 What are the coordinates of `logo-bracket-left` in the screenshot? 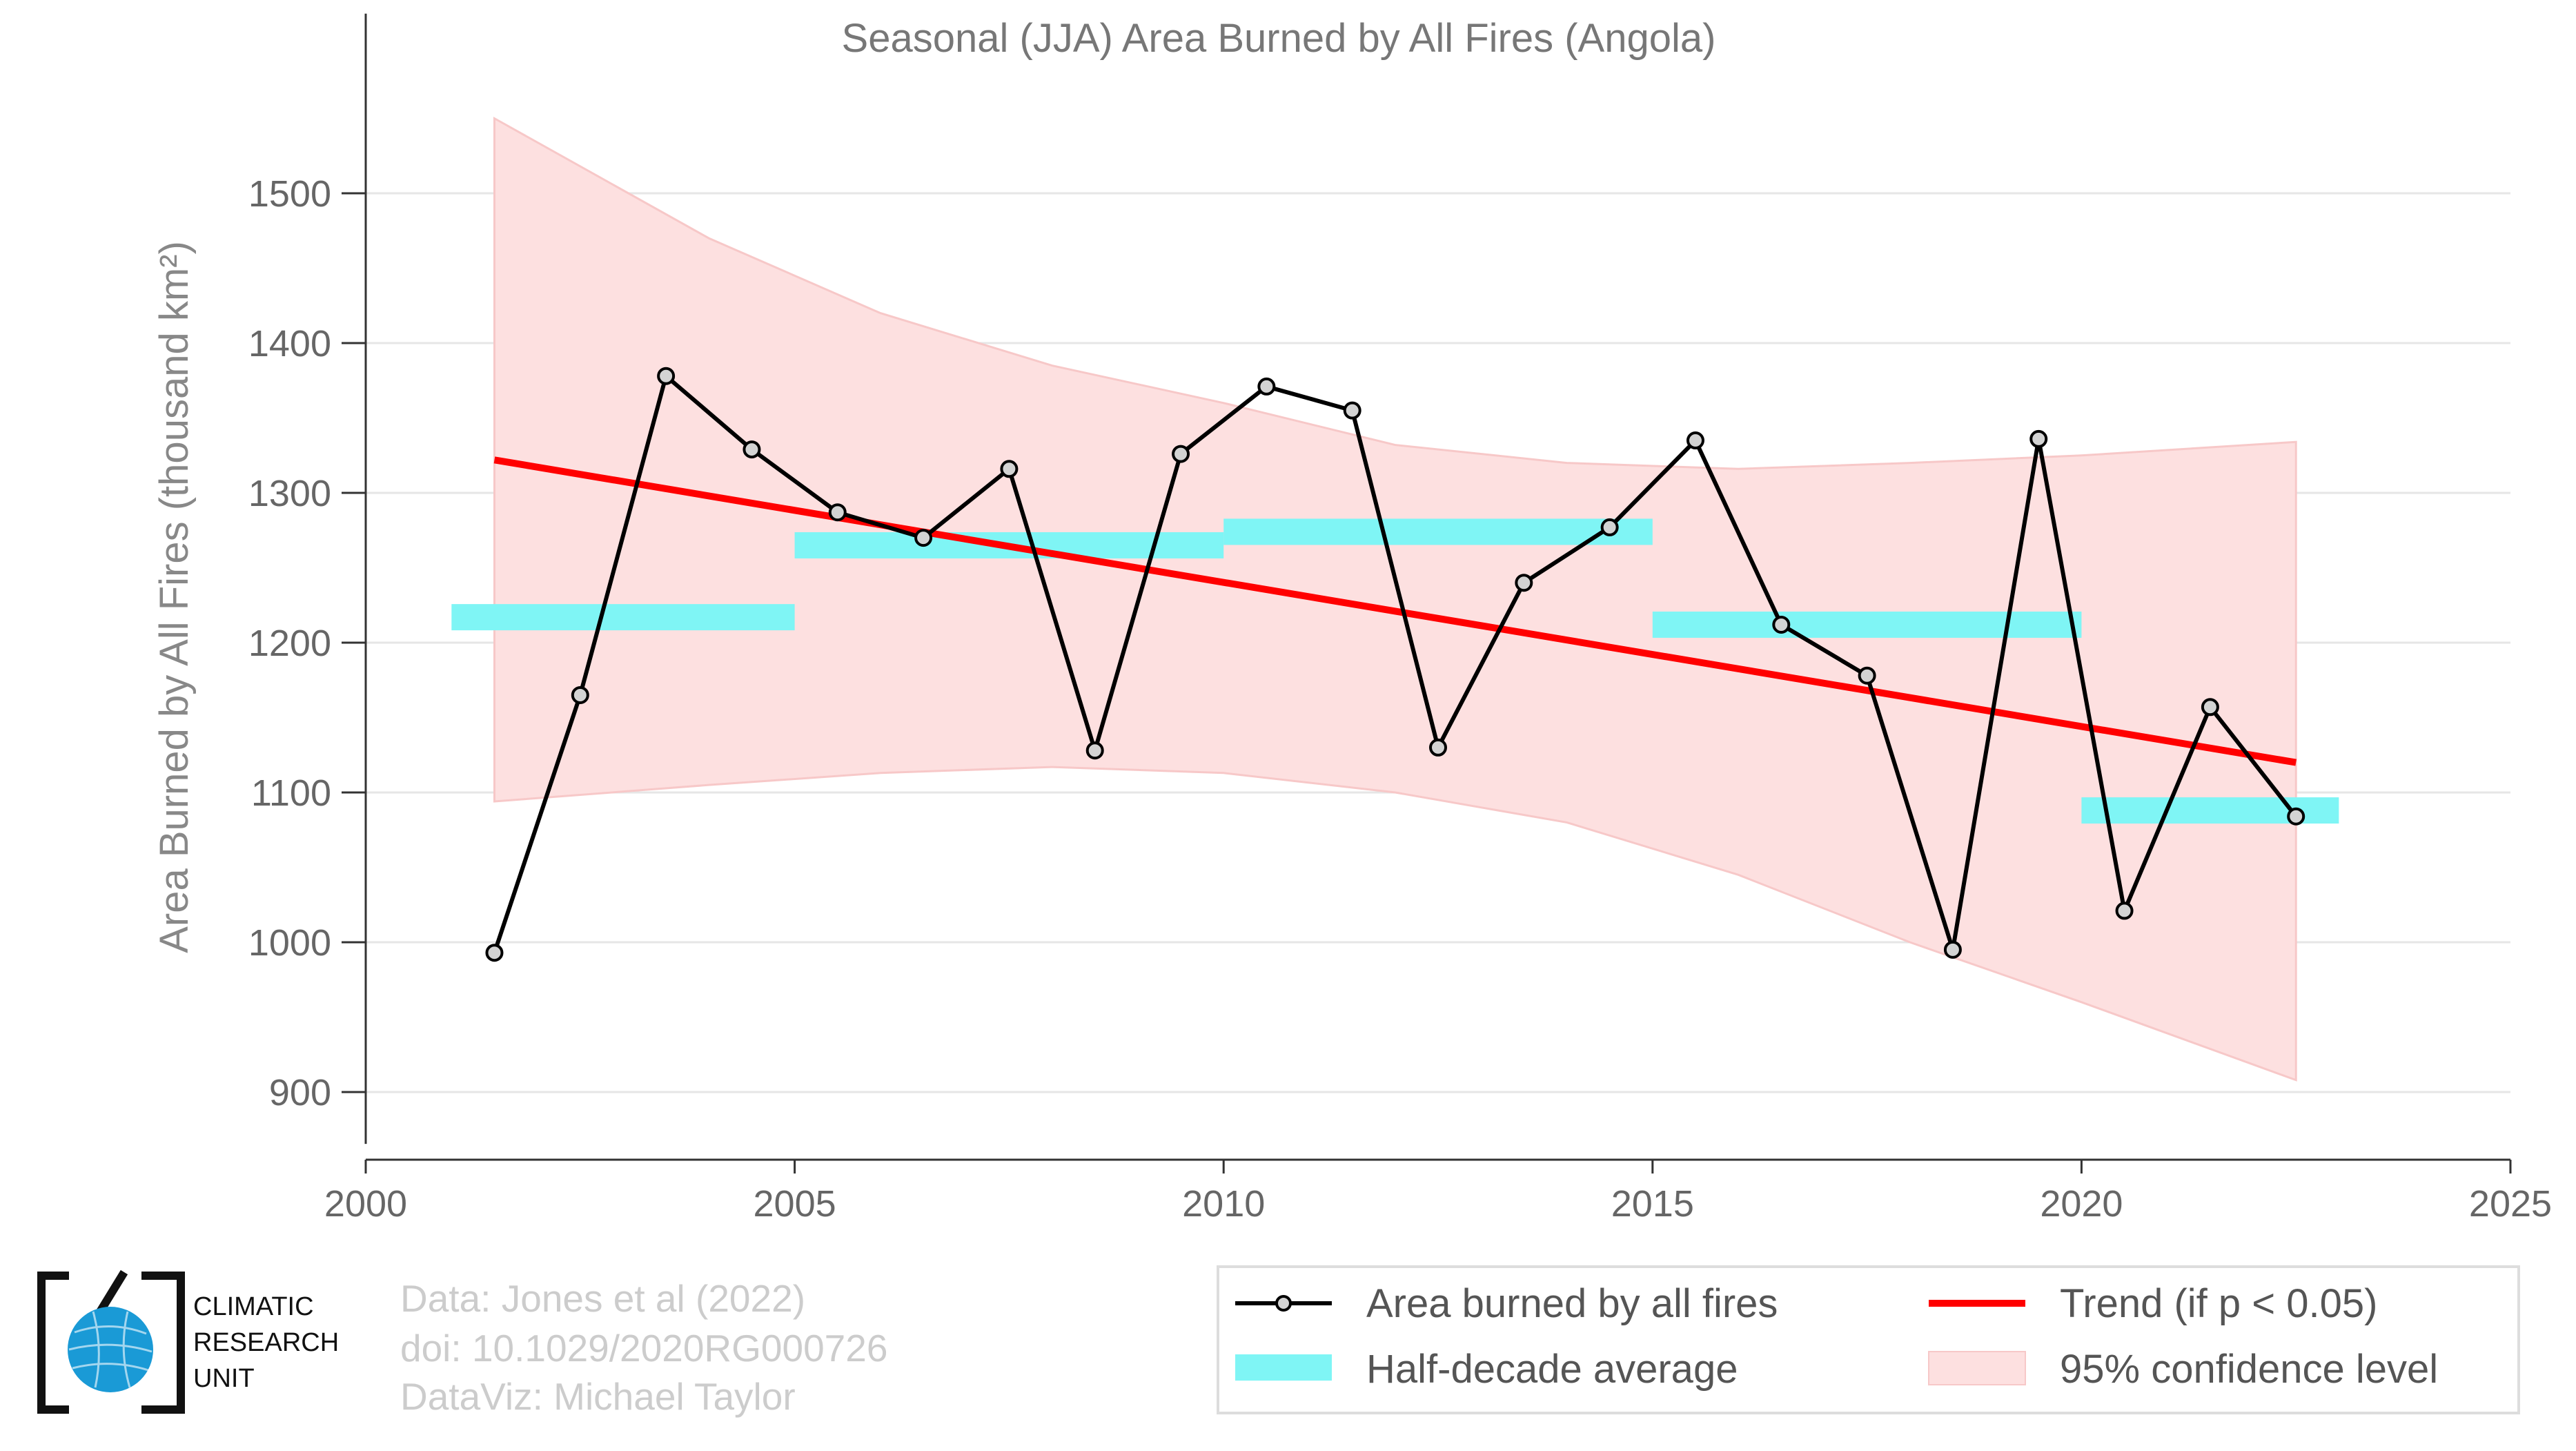 It's located at (53, 1343).